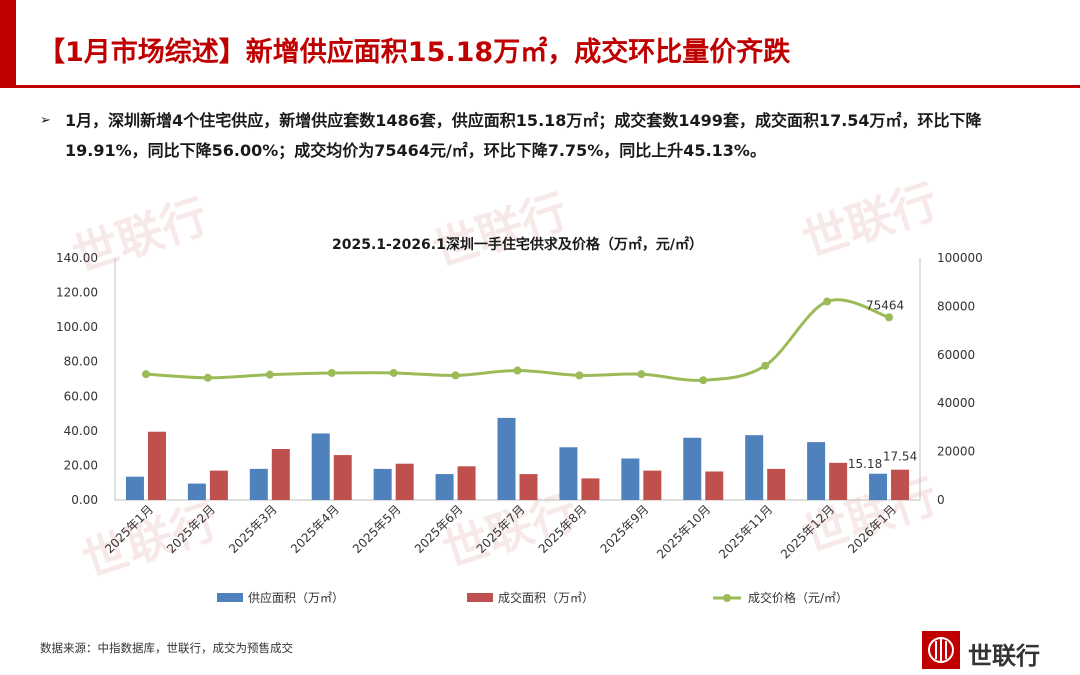  Describe the element at coordinates (1004, 656) in the screenshot. I see `logo-name: 世联行` at that location.